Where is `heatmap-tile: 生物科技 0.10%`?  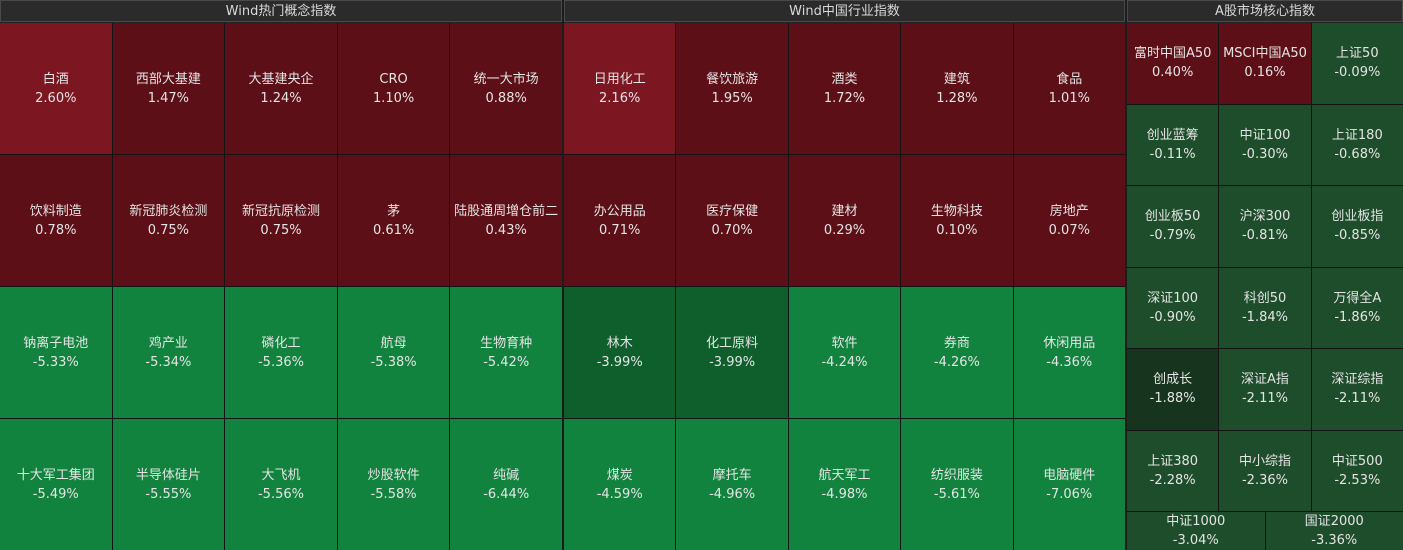
heatmap-tile: 生物科技 0.10% is located at coordinates (957, 220).